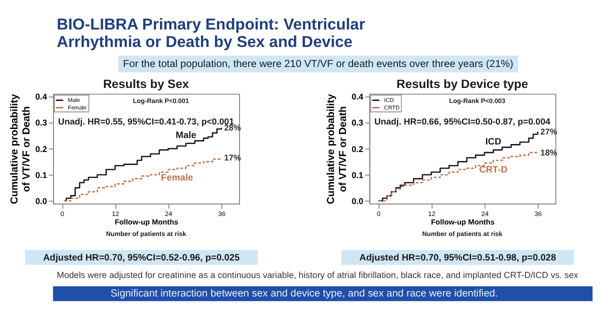  Describe the element at coordinates (211, 34) in the screenshot. I see `text: BIO-LIBRA Primary Endpoint: Ventricular Arrhythmia or Death by Sex and Device` at that location.